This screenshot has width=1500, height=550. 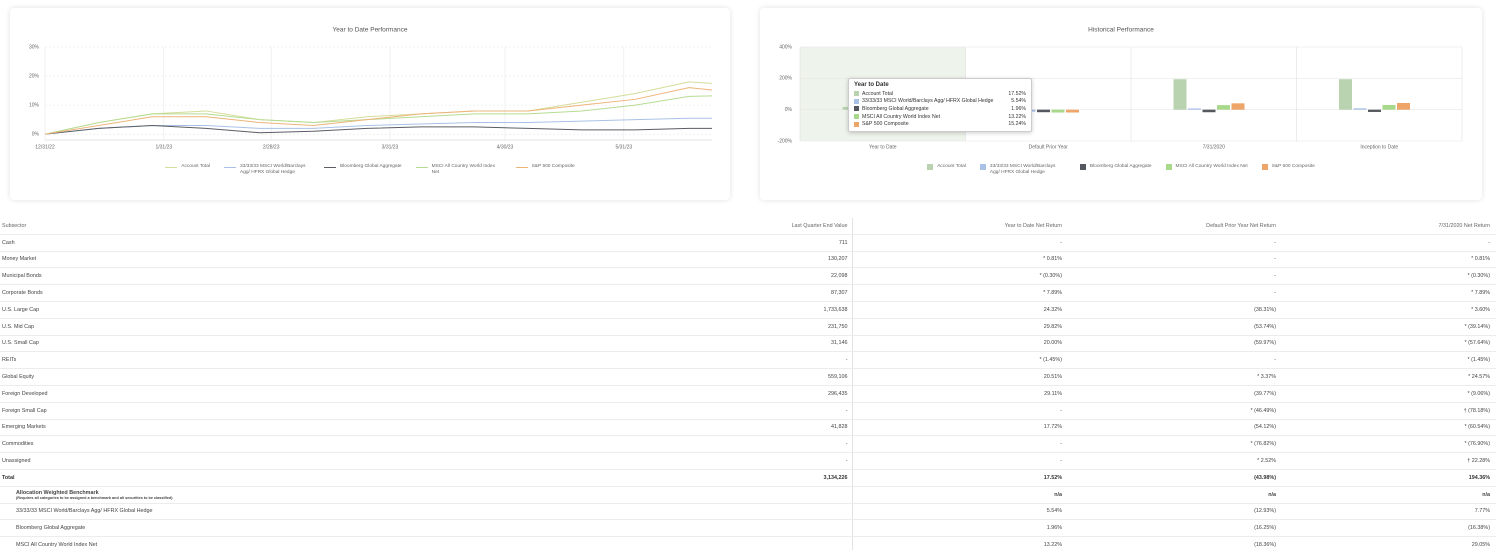 What do you see at coordinates (57, 492) in the screenshot?
I see `benchmark-title: Allocation Weighted Benchmark` at bounding box center [57, 492].